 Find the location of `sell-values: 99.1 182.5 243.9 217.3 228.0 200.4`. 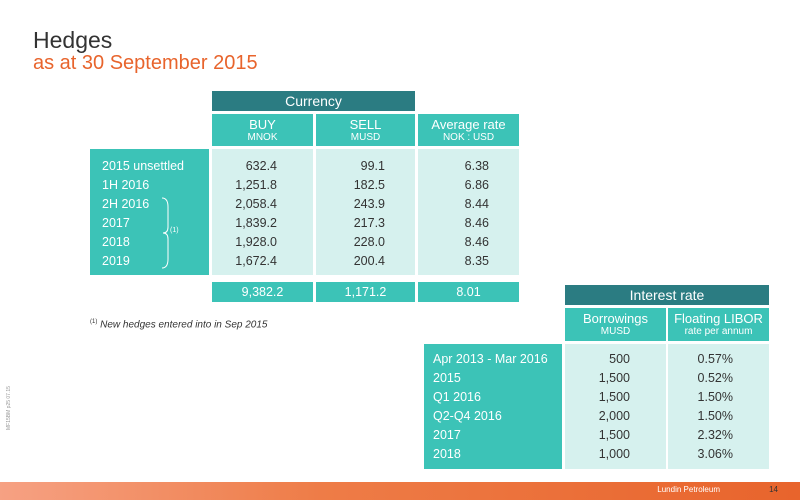

sell-values: 99.1 182.5 243.9 217.3 228.0 200.4 is located at coordinates (365, 212).